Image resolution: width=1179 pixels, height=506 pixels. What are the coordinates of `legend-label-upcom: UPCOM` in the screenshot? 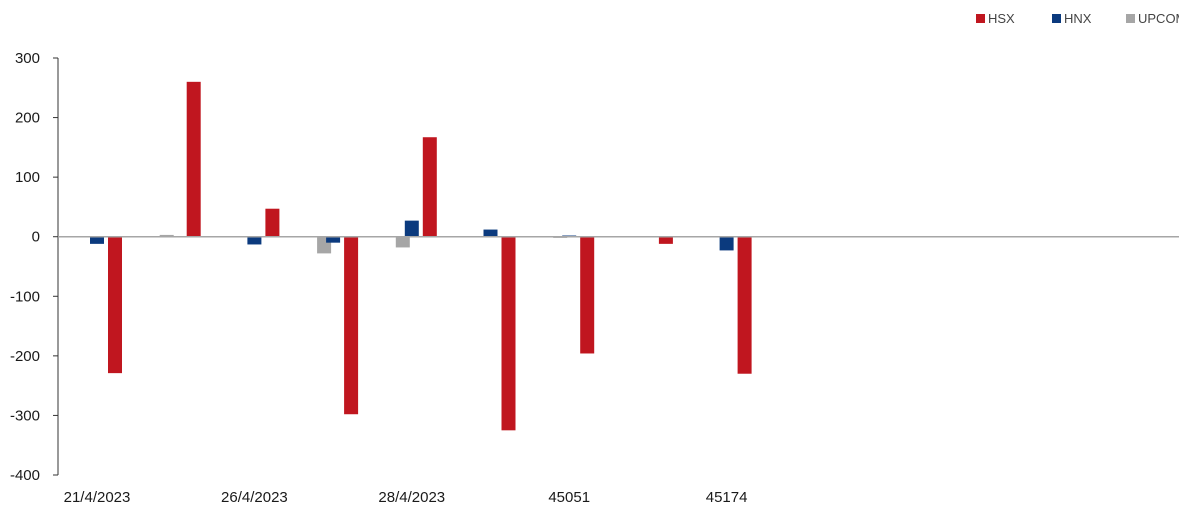 It's located at (1158, 18).